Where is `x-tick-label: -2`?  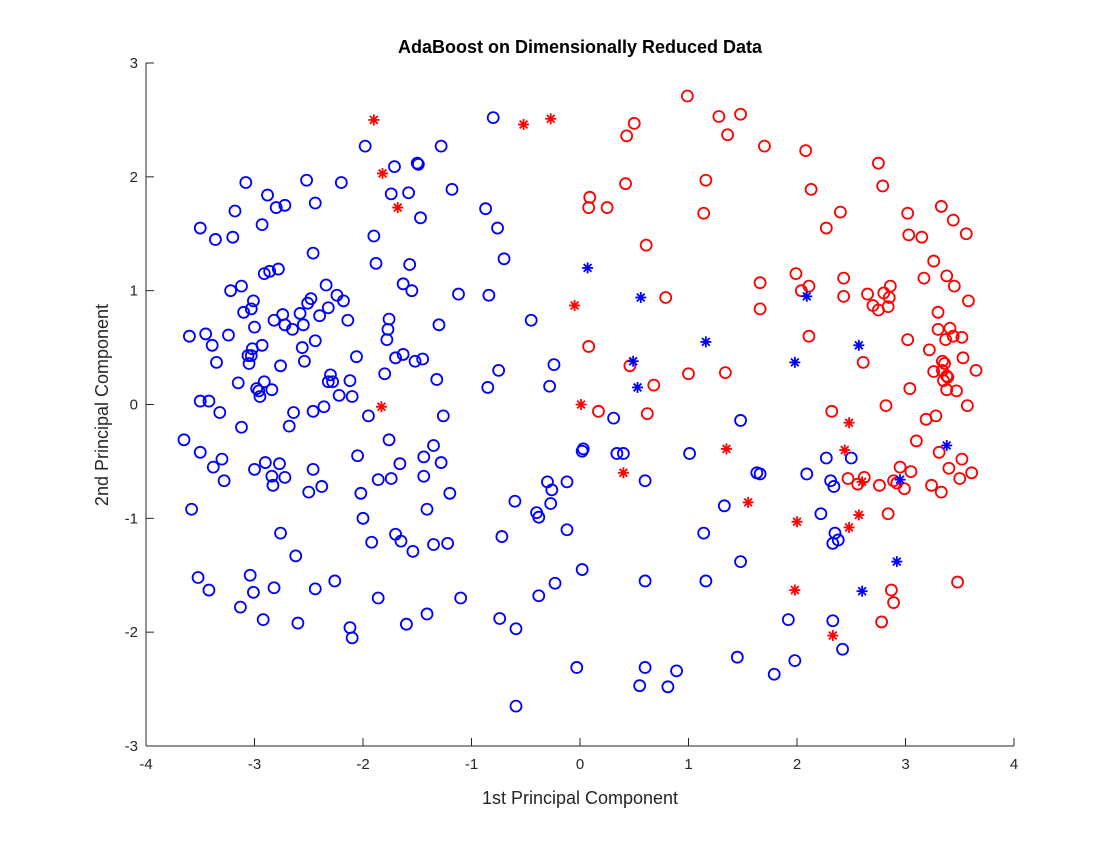 x-tick-label: -2 is located at coordinates (362, 764).